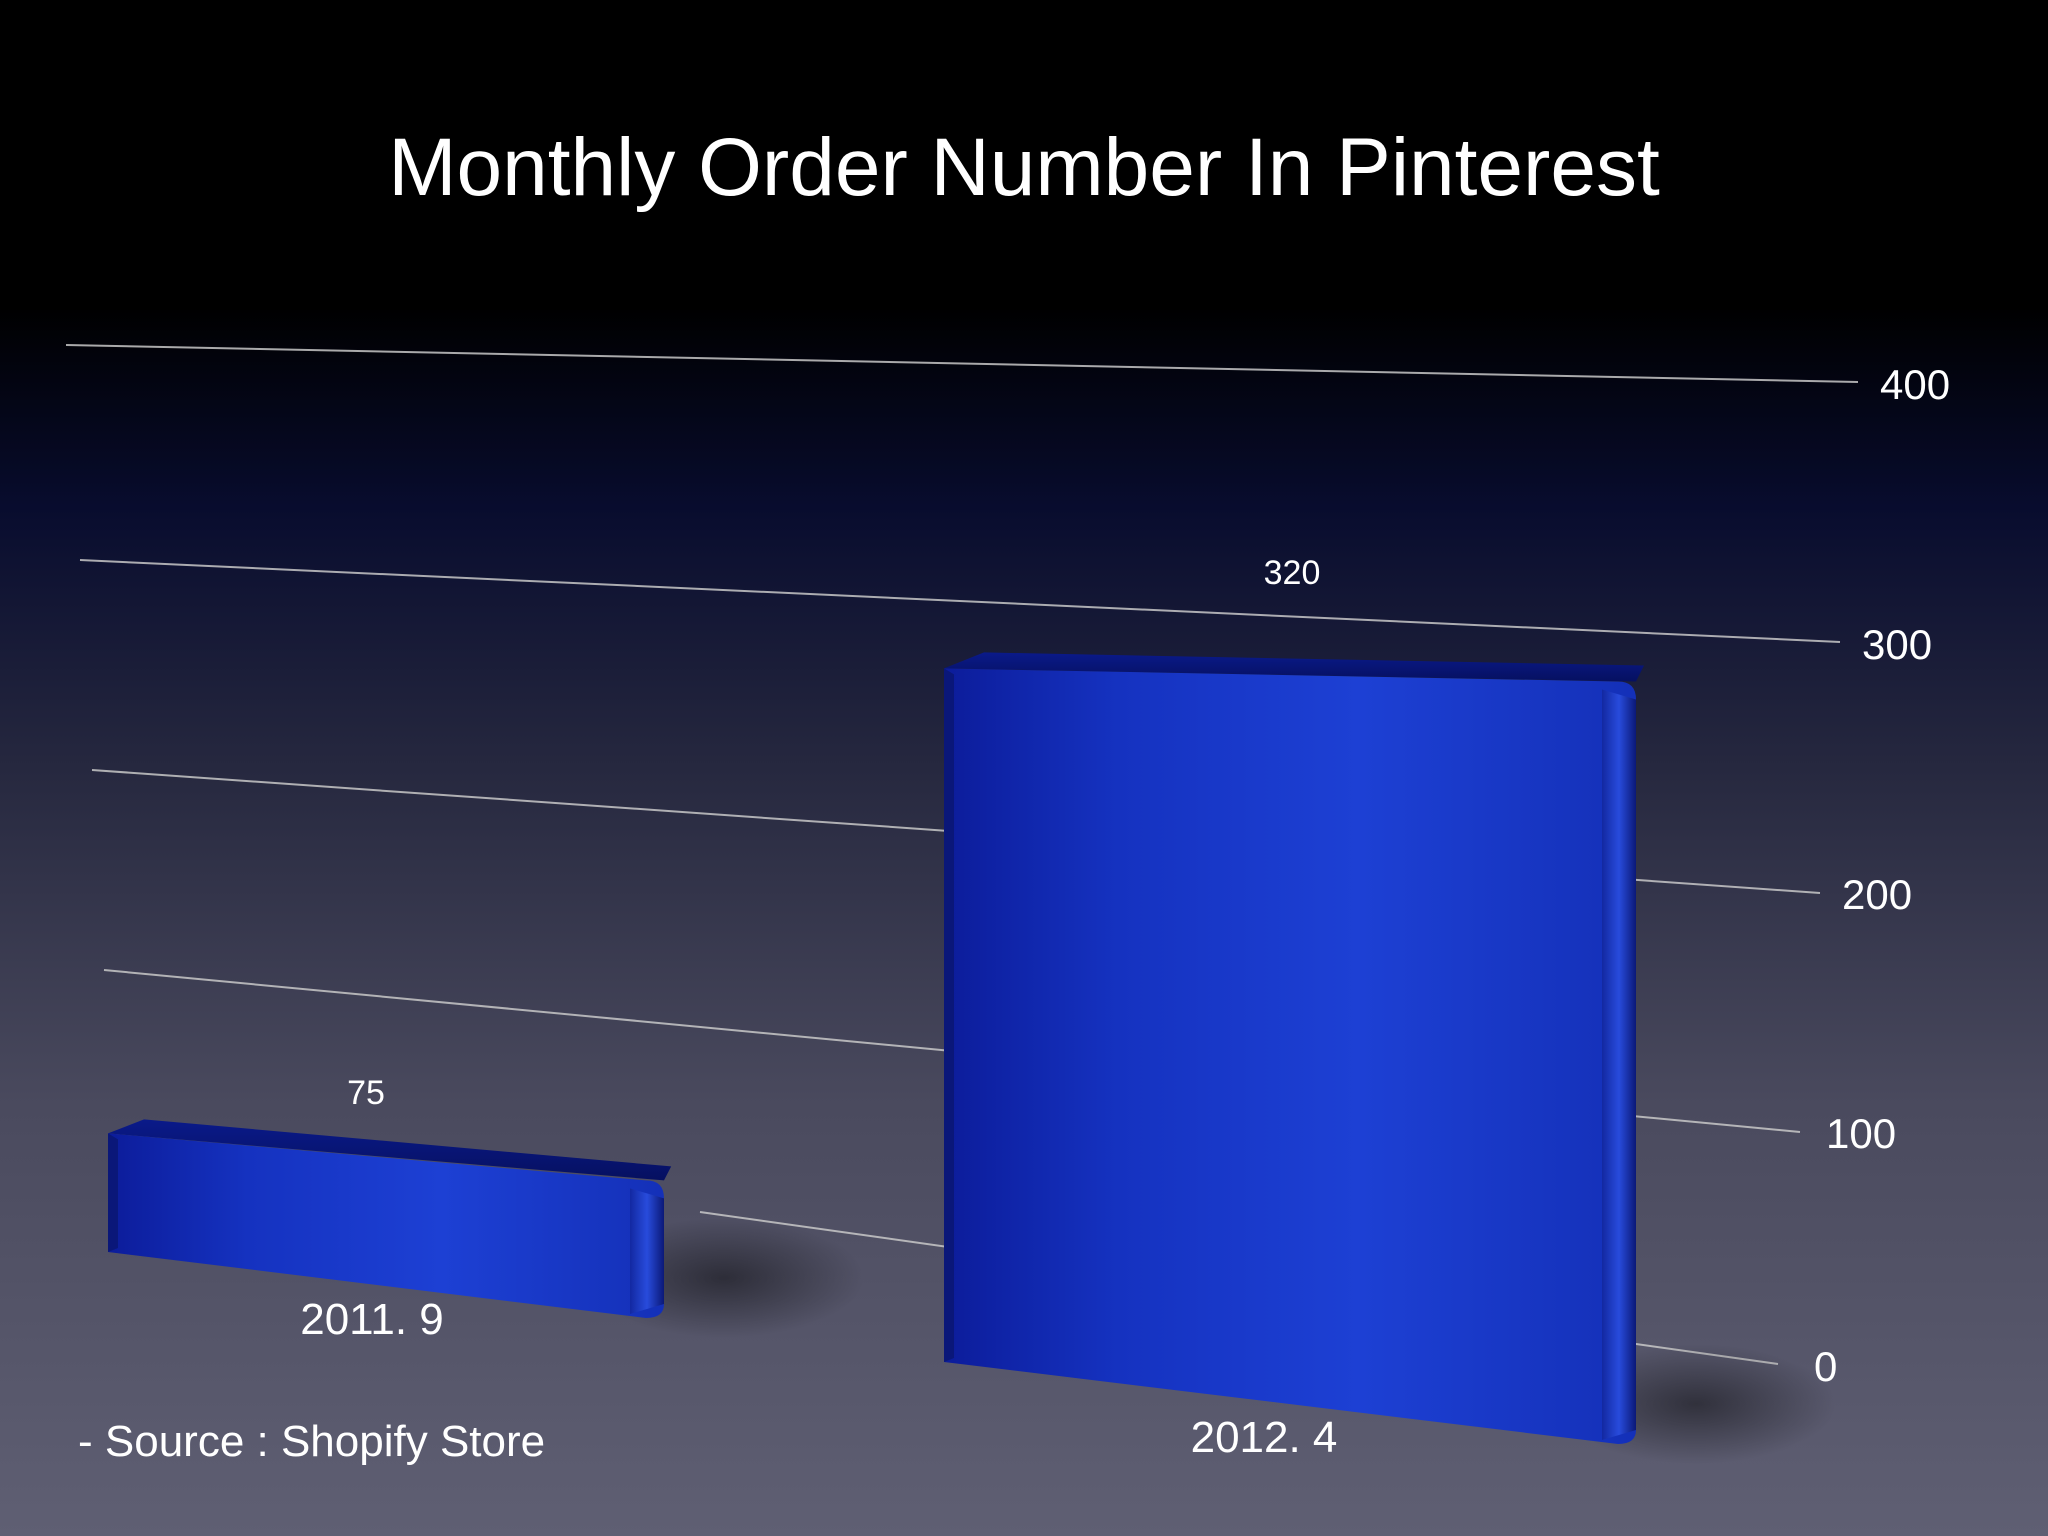 This screenshot has width=2048, height=1536. I want to click on data-label-0: 75, so click(366, 1093).